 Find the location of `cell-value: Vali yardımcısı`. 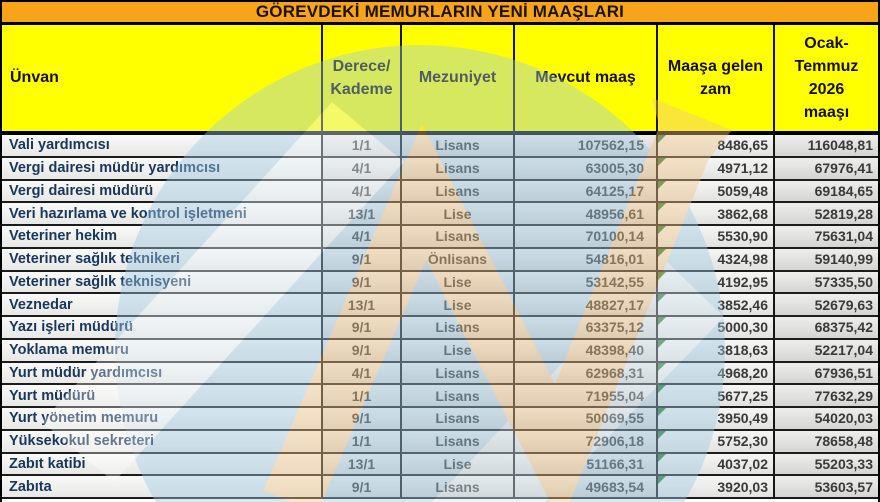

cell-value: Vali yardımcısı is located at coordinates (59, 145).